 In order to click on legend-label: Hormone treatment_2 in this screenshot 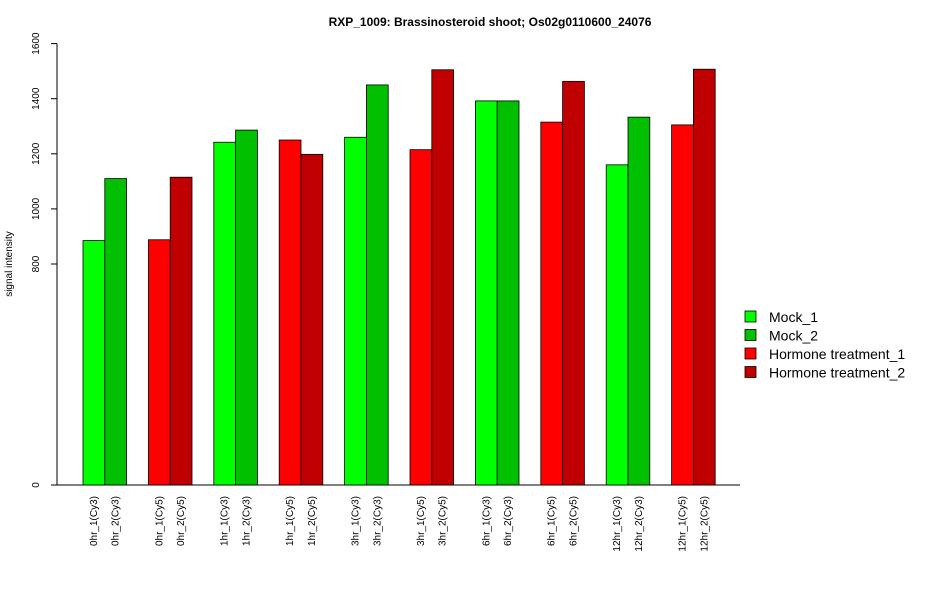, I will do `click(837, 373)`.